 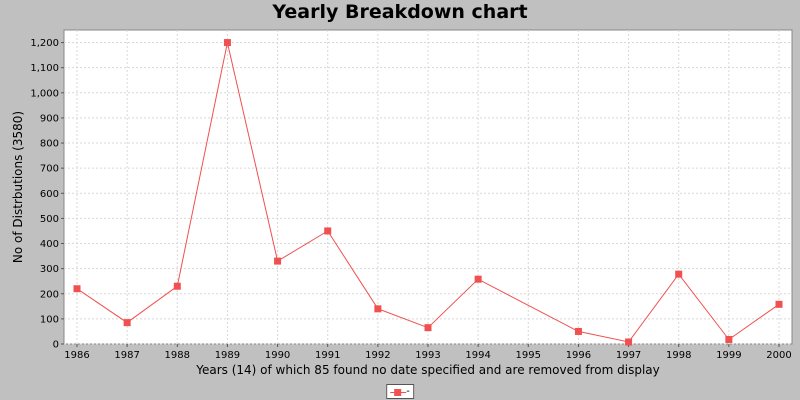 What do you see at coordinates (377, 355) in the screenshot?
I see `x-tick-label: 1992` at bounding box center [377, 355].